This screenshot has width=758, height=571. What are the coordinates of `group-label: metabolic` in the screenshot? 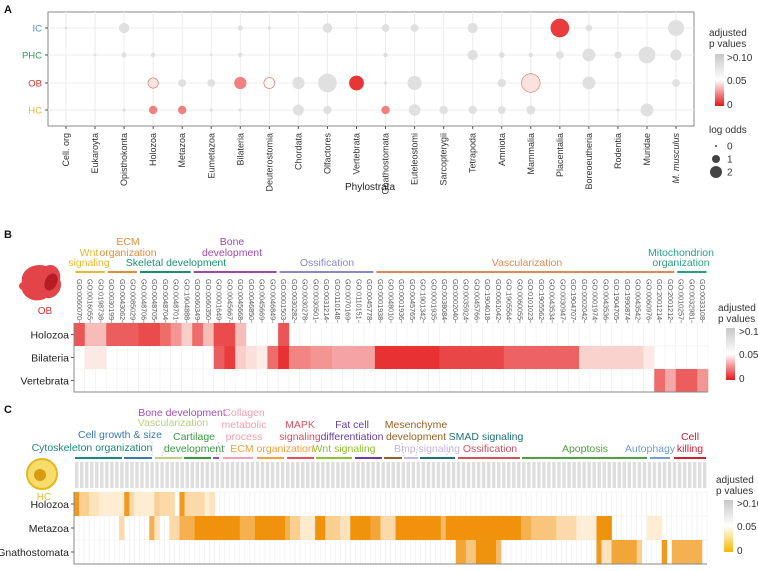 It's located at (244, 425).